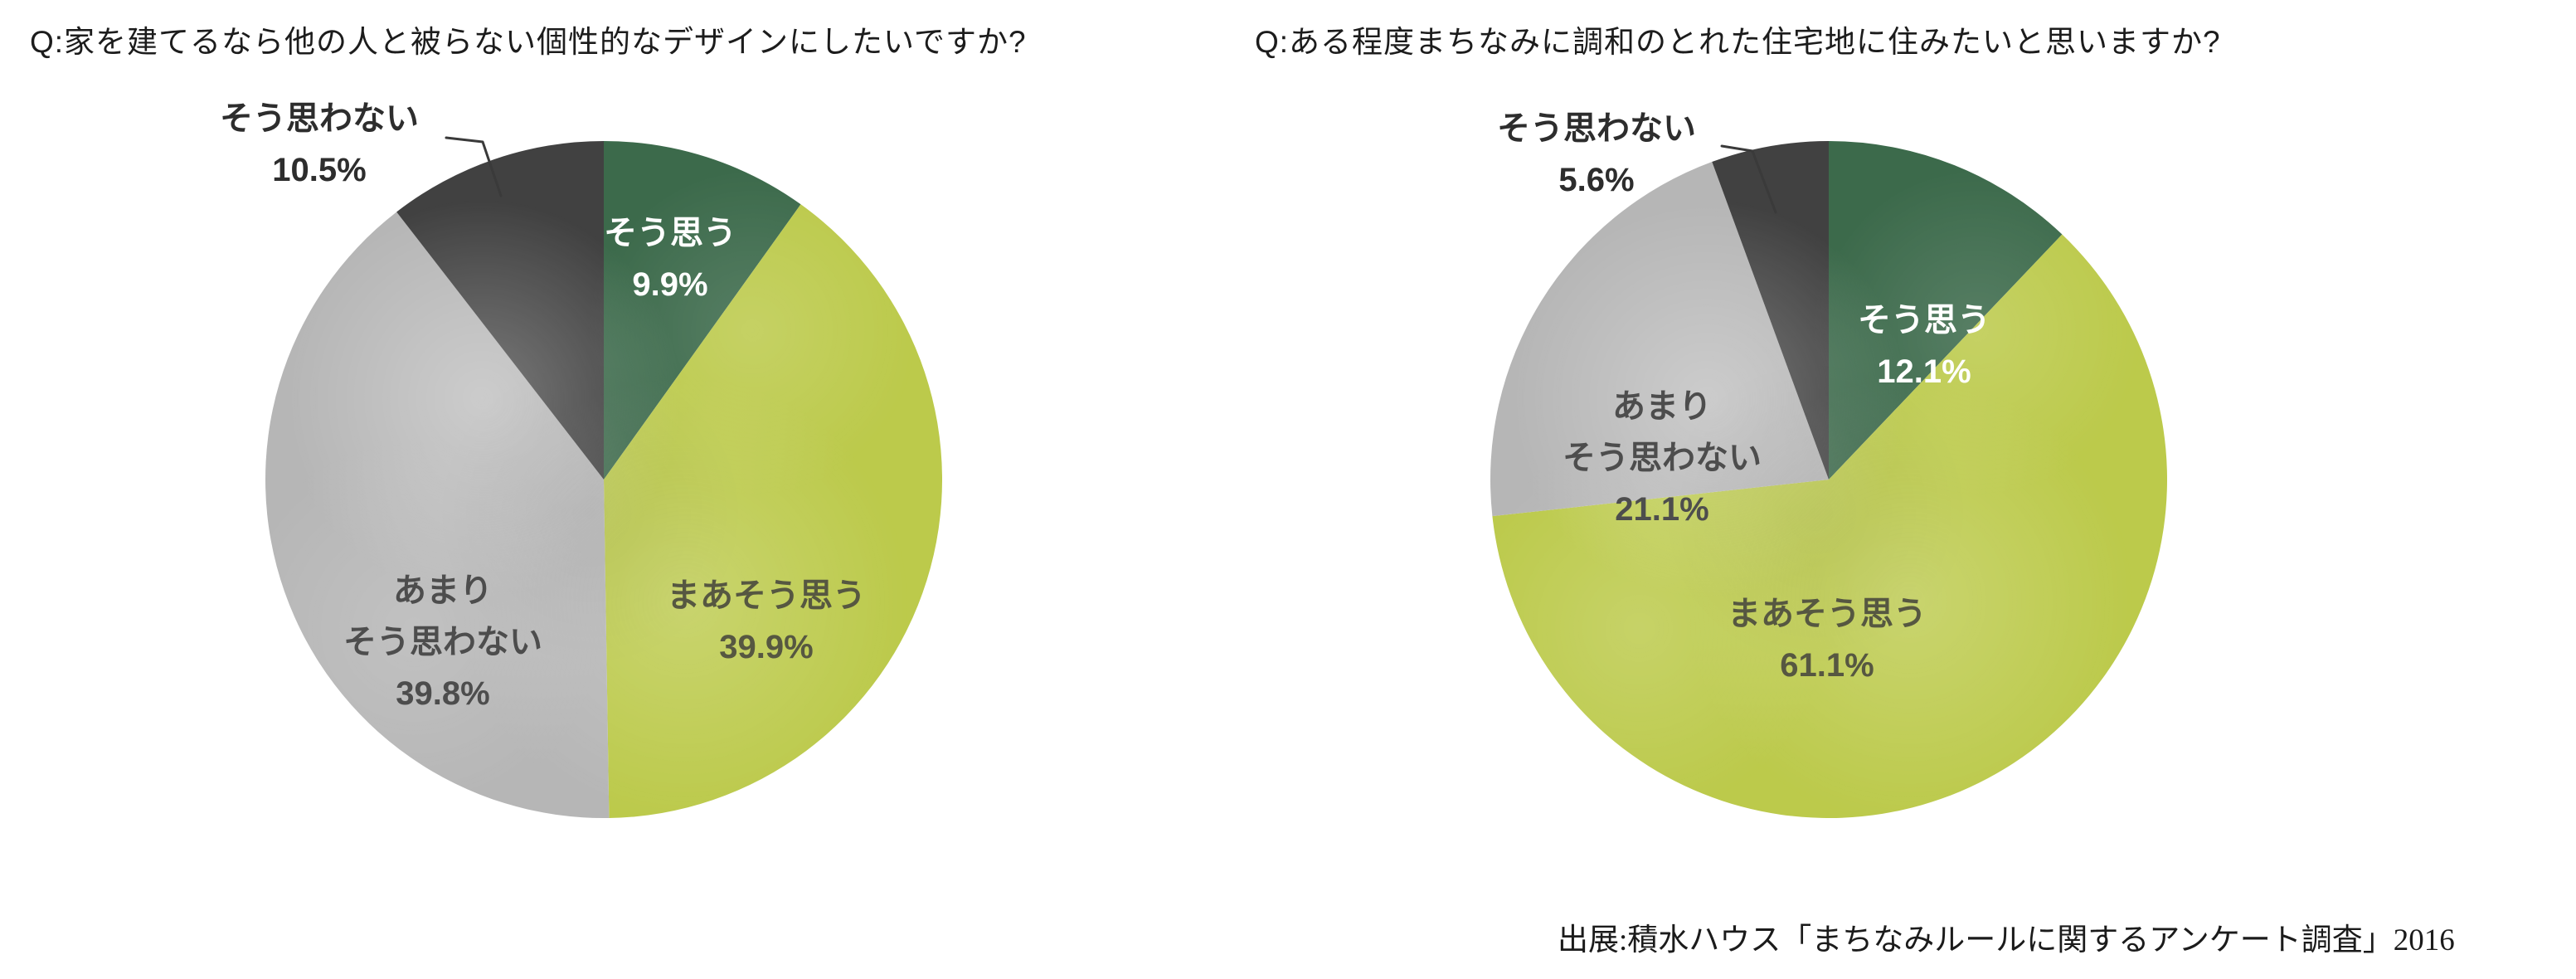  I want to click on label-somewhat-disagree-right: あまり そう思わない 21.1%, so click(1663, 458).